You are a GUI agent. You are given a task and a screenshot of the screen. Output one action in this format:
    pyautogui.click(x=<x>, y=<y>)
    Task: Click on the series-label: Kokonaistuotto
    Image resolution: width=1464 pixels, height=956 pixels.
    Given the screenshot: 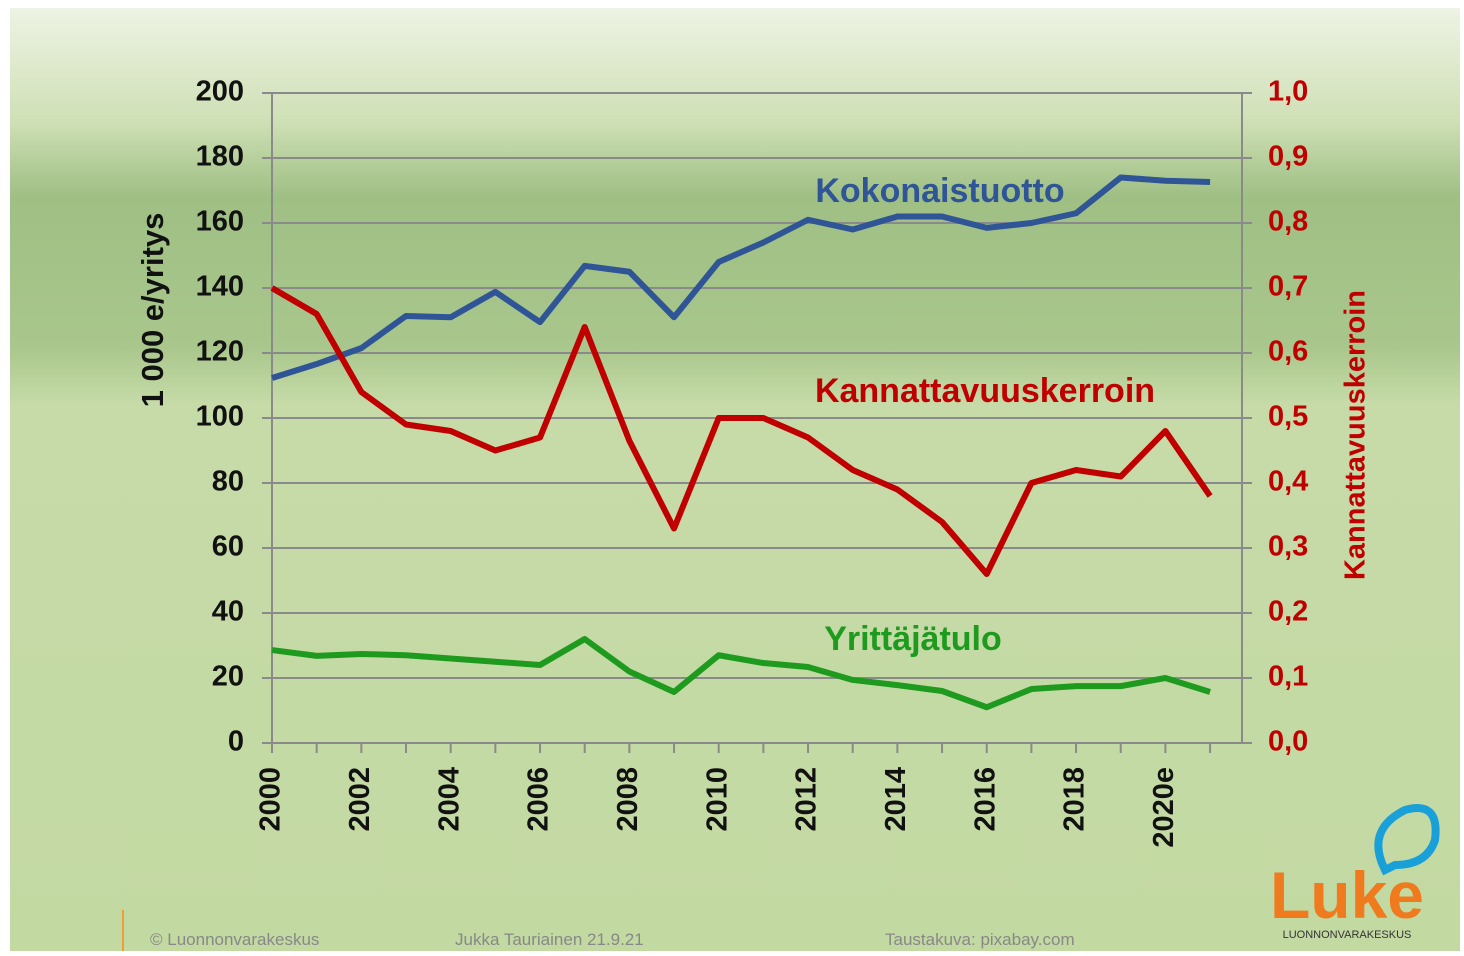 What is the action you would take?
    pyautogui.click(x=939, y=191)
    